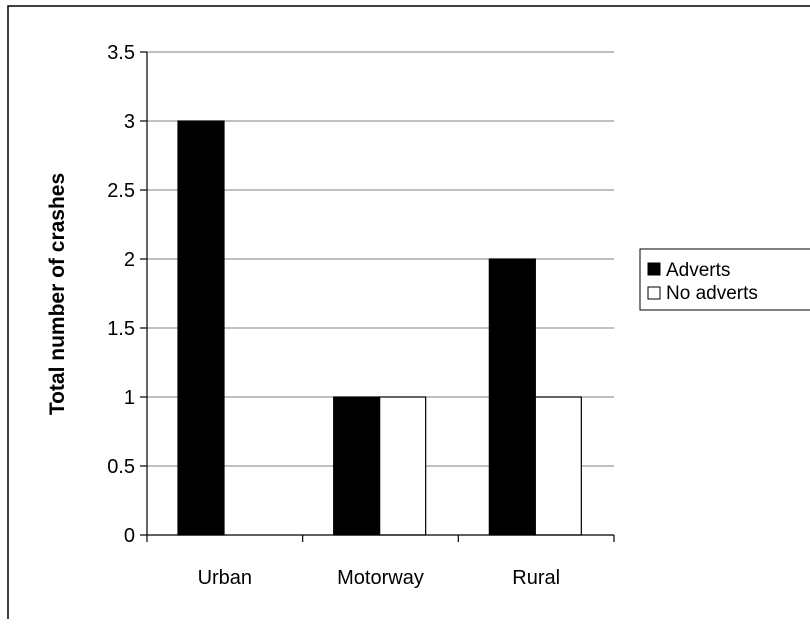  I want to click on y-tick-label: 2.5, so click(121, 191).